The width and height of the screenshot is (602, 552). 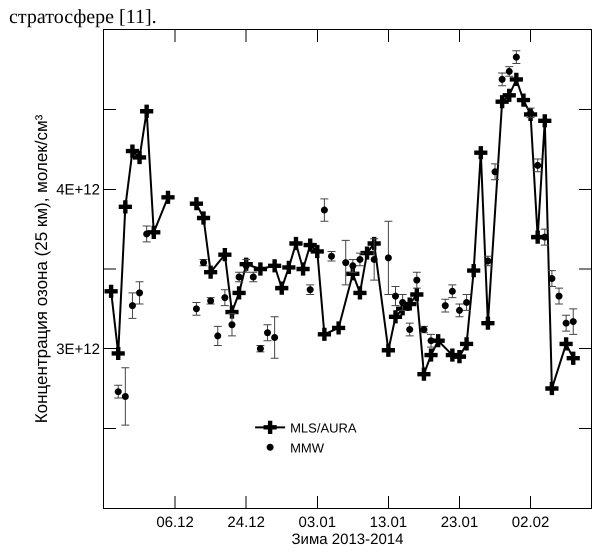 I want to click on x-tick-label: 03.01, so click(x=317, y=522).